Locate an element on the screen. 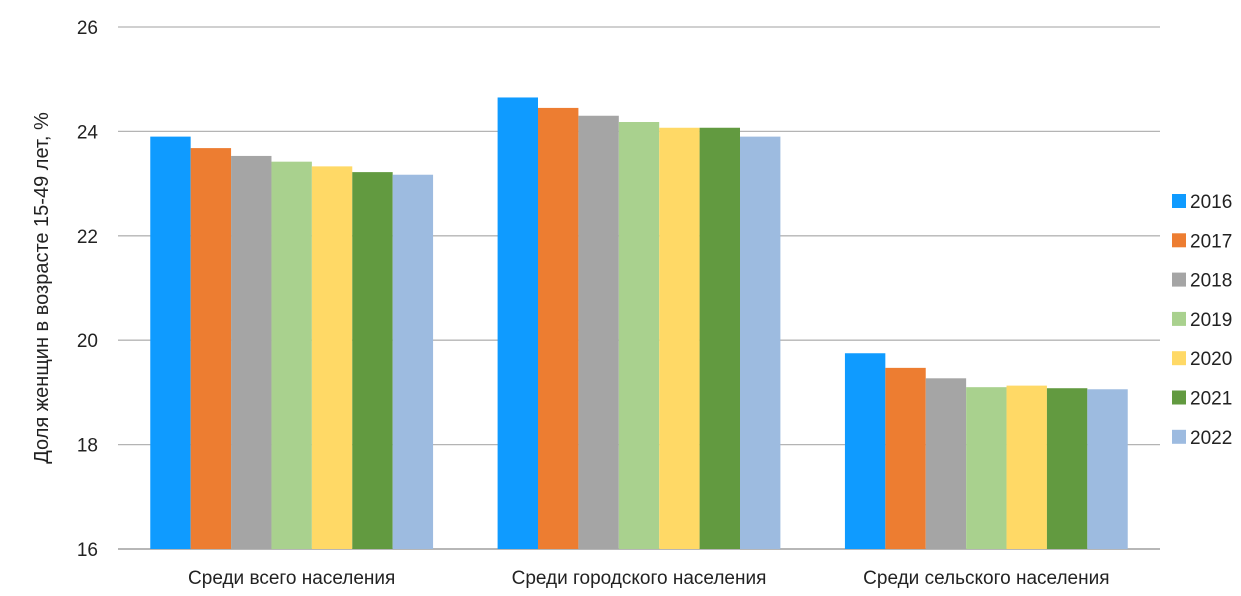 This screenshot has height=596, width=1241. y-tick-label: 18 is located at coordinates (87, 446).